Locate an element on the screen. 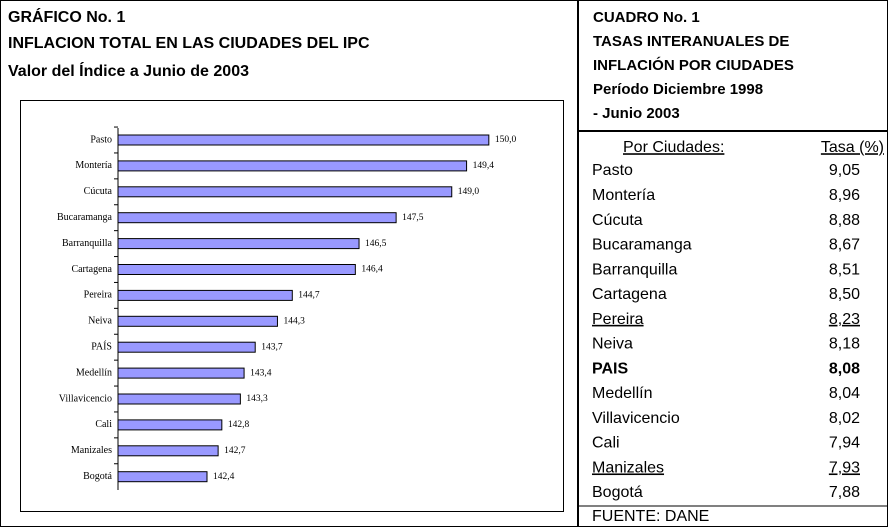 The image size is (888, 527). source: FUENTE: DANE is located at coordinates (650, 516).